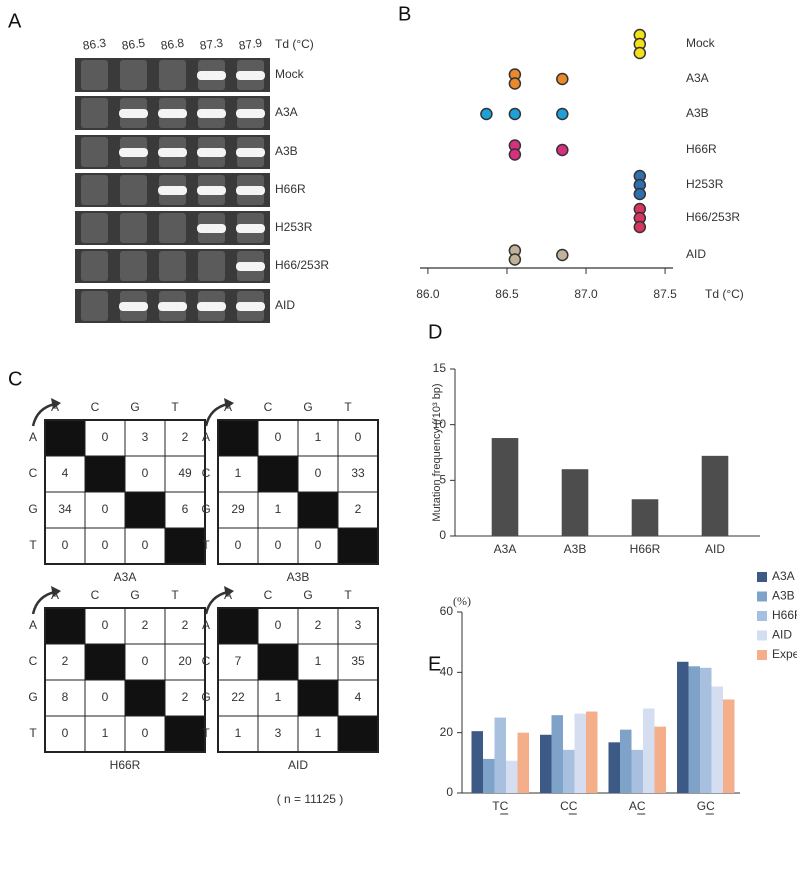  I want to click on matrix-border, so click(125, 680).